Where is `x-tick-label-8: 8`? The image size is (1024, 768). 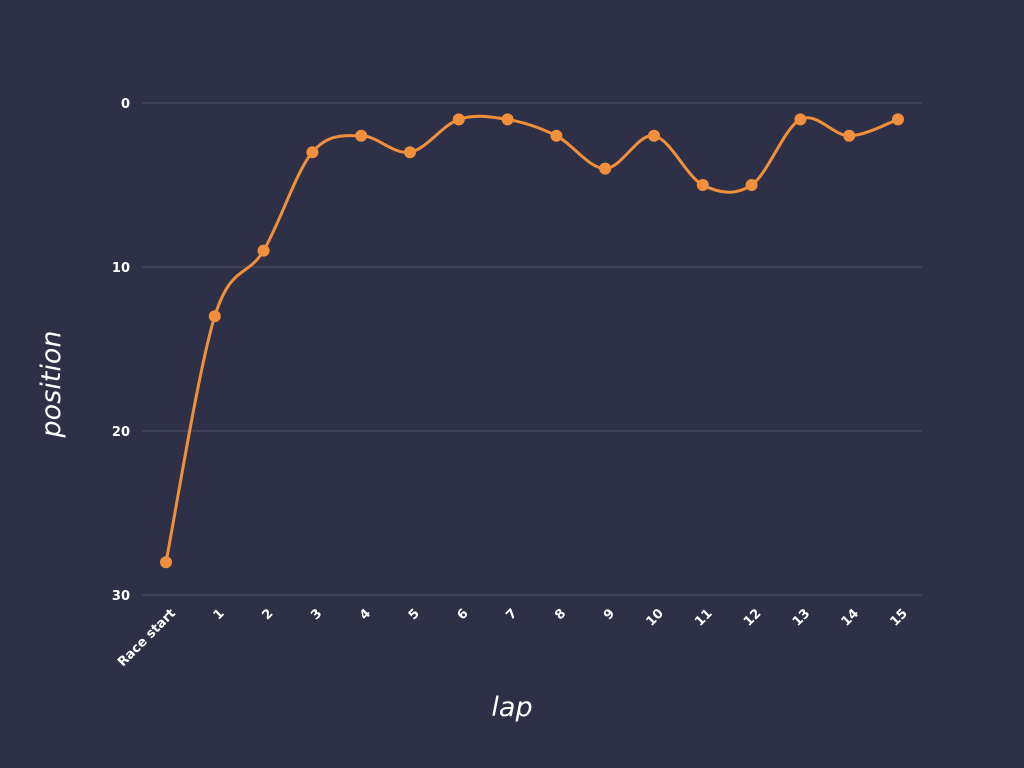 x-tick-label-8: 8 is located at coordinates (560, 614).